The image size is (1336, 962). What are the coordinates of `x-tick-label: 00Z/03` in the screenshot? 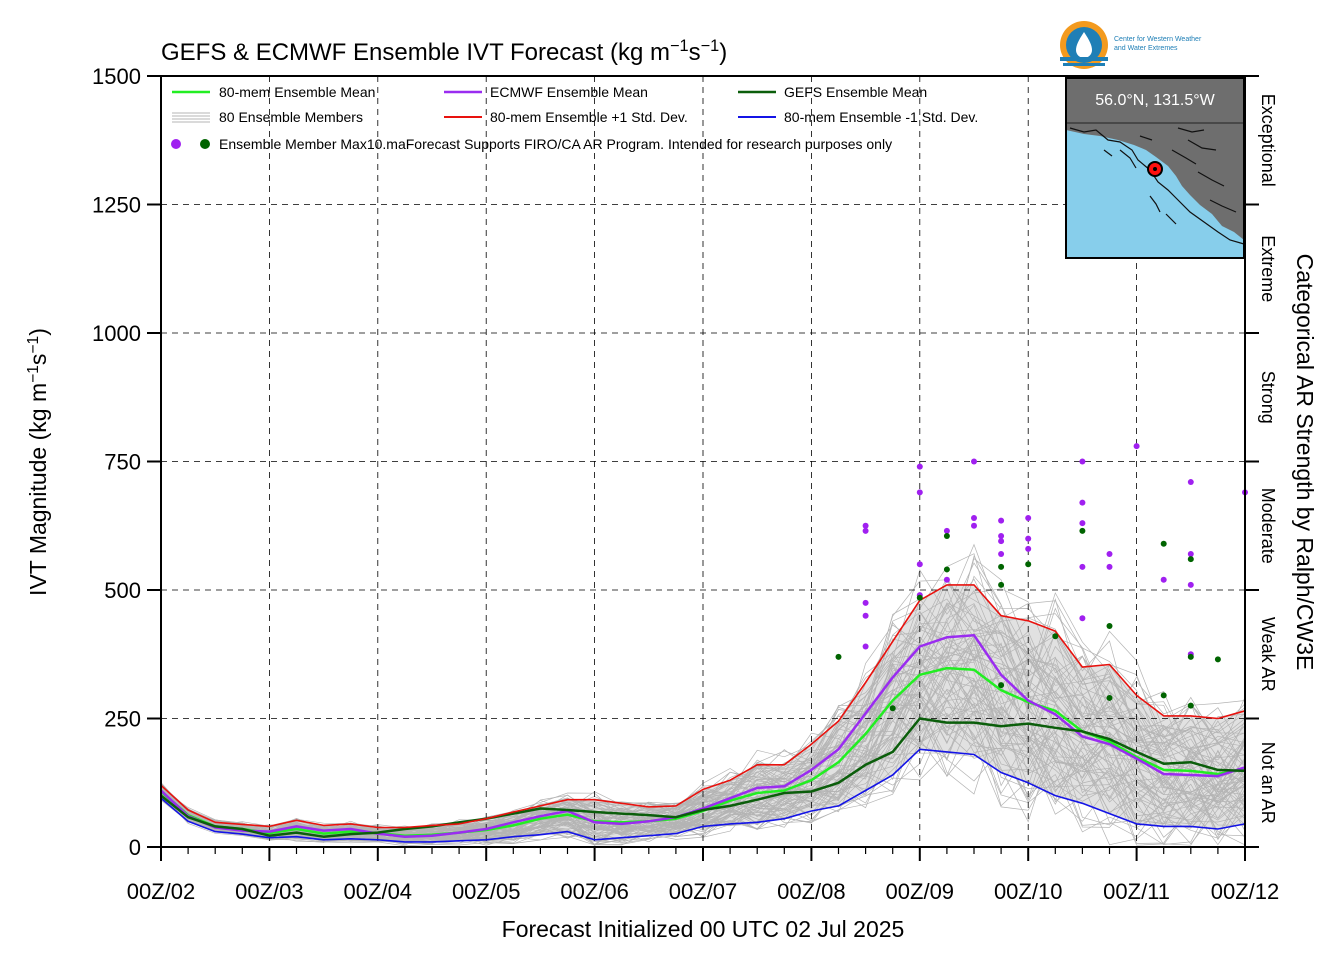 It's located at (269, 891).